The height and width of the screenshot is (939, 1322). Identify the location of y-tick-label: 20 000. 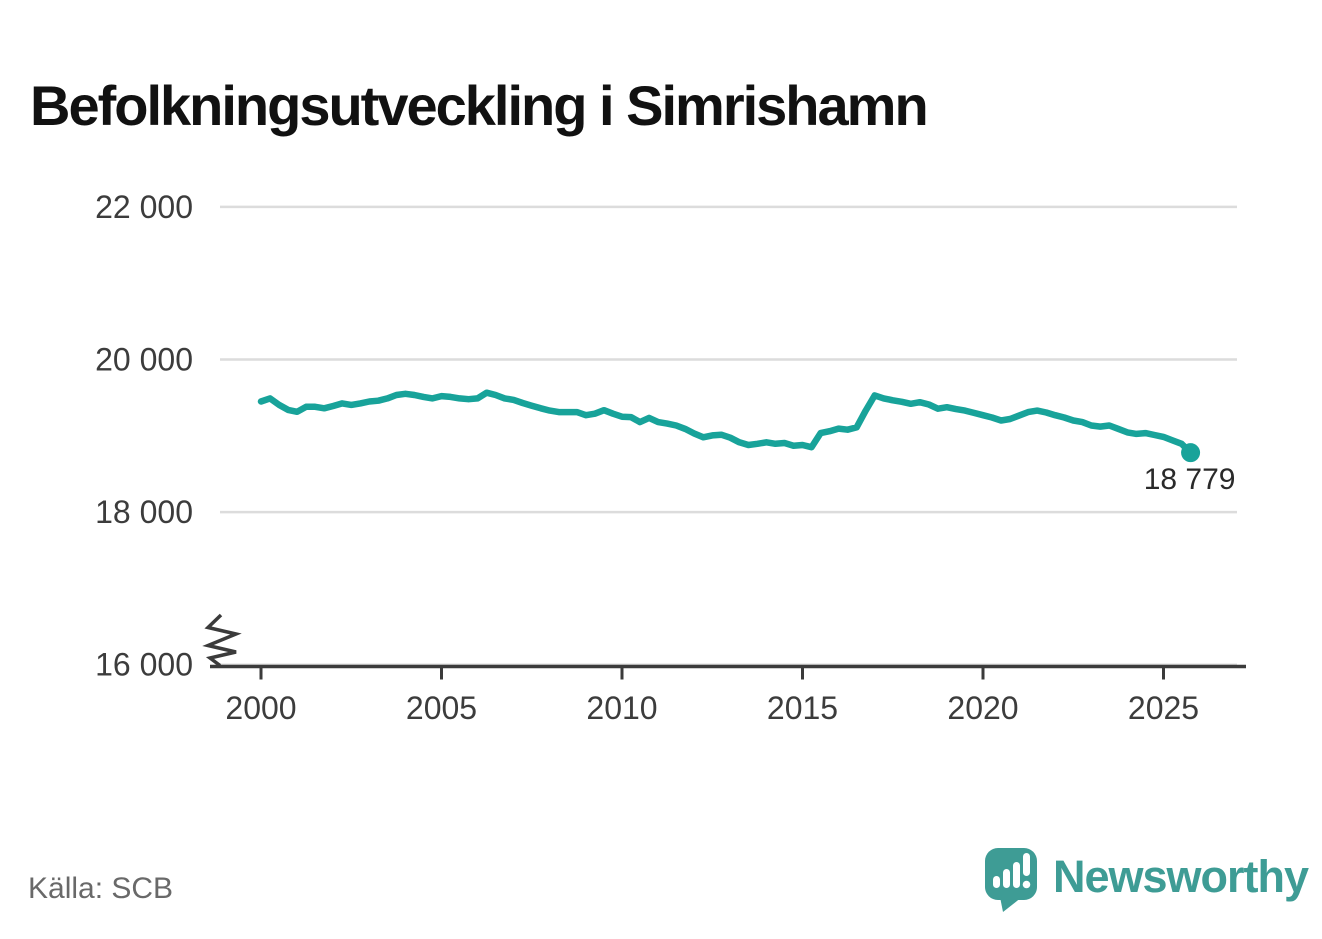
(144, 360).